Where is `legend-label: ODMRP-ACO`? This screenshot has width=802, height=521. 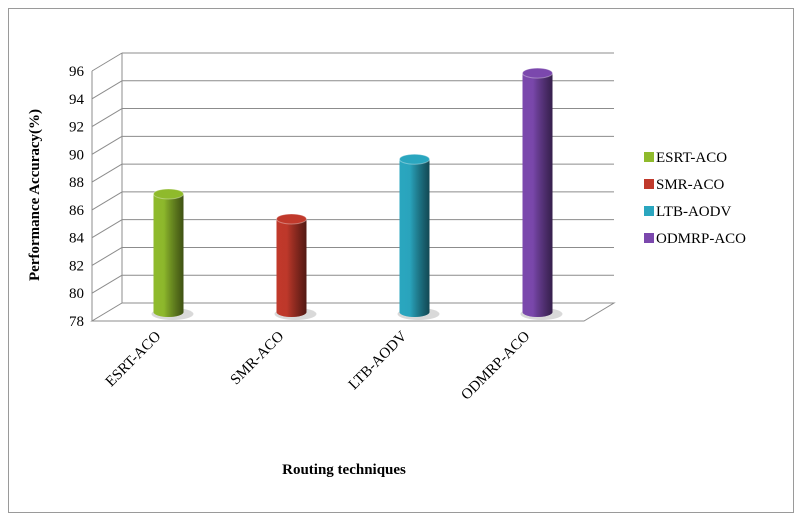
legend-label: ODMRP-ACO is located at coordinates (701, 239).